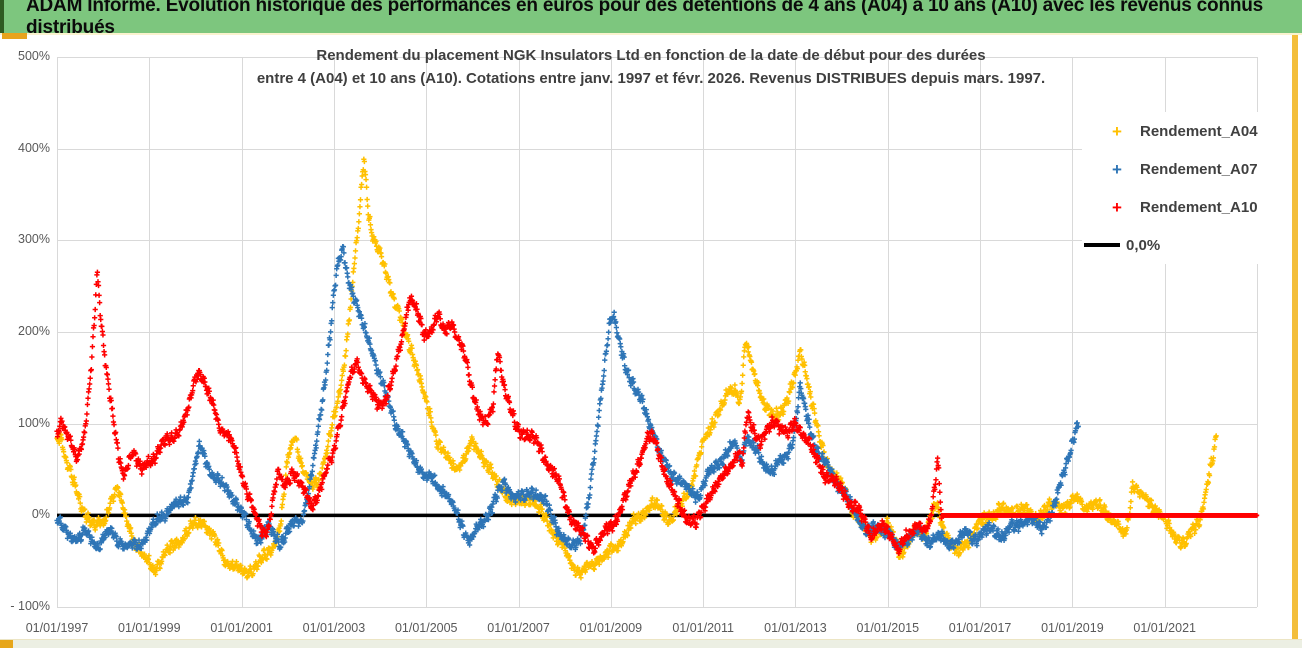 The height and width of the screenshot is (648, 1302). I want to click on y-axis-tick-label: 300%, so click(34, 239).